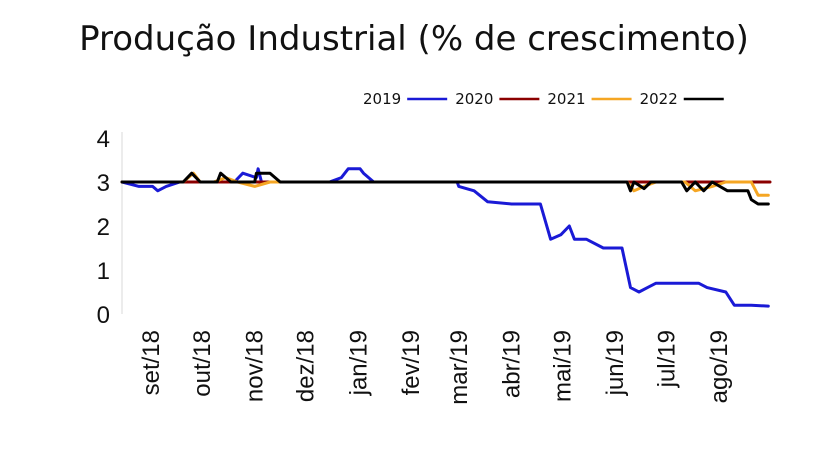 The height and width of the screenshot is (458, 839). Describe the element at coordinates (563, 366) in the screenshot. I see `x-tick-label: mai/19` at that location.